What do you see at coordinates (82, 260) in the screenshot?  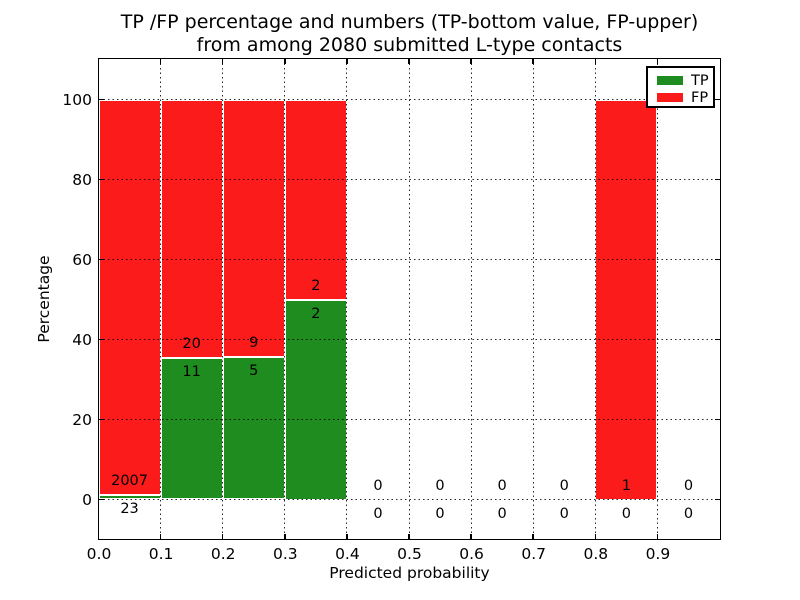 I see `y-tick-label: 60` at bounding box center [82, 260].